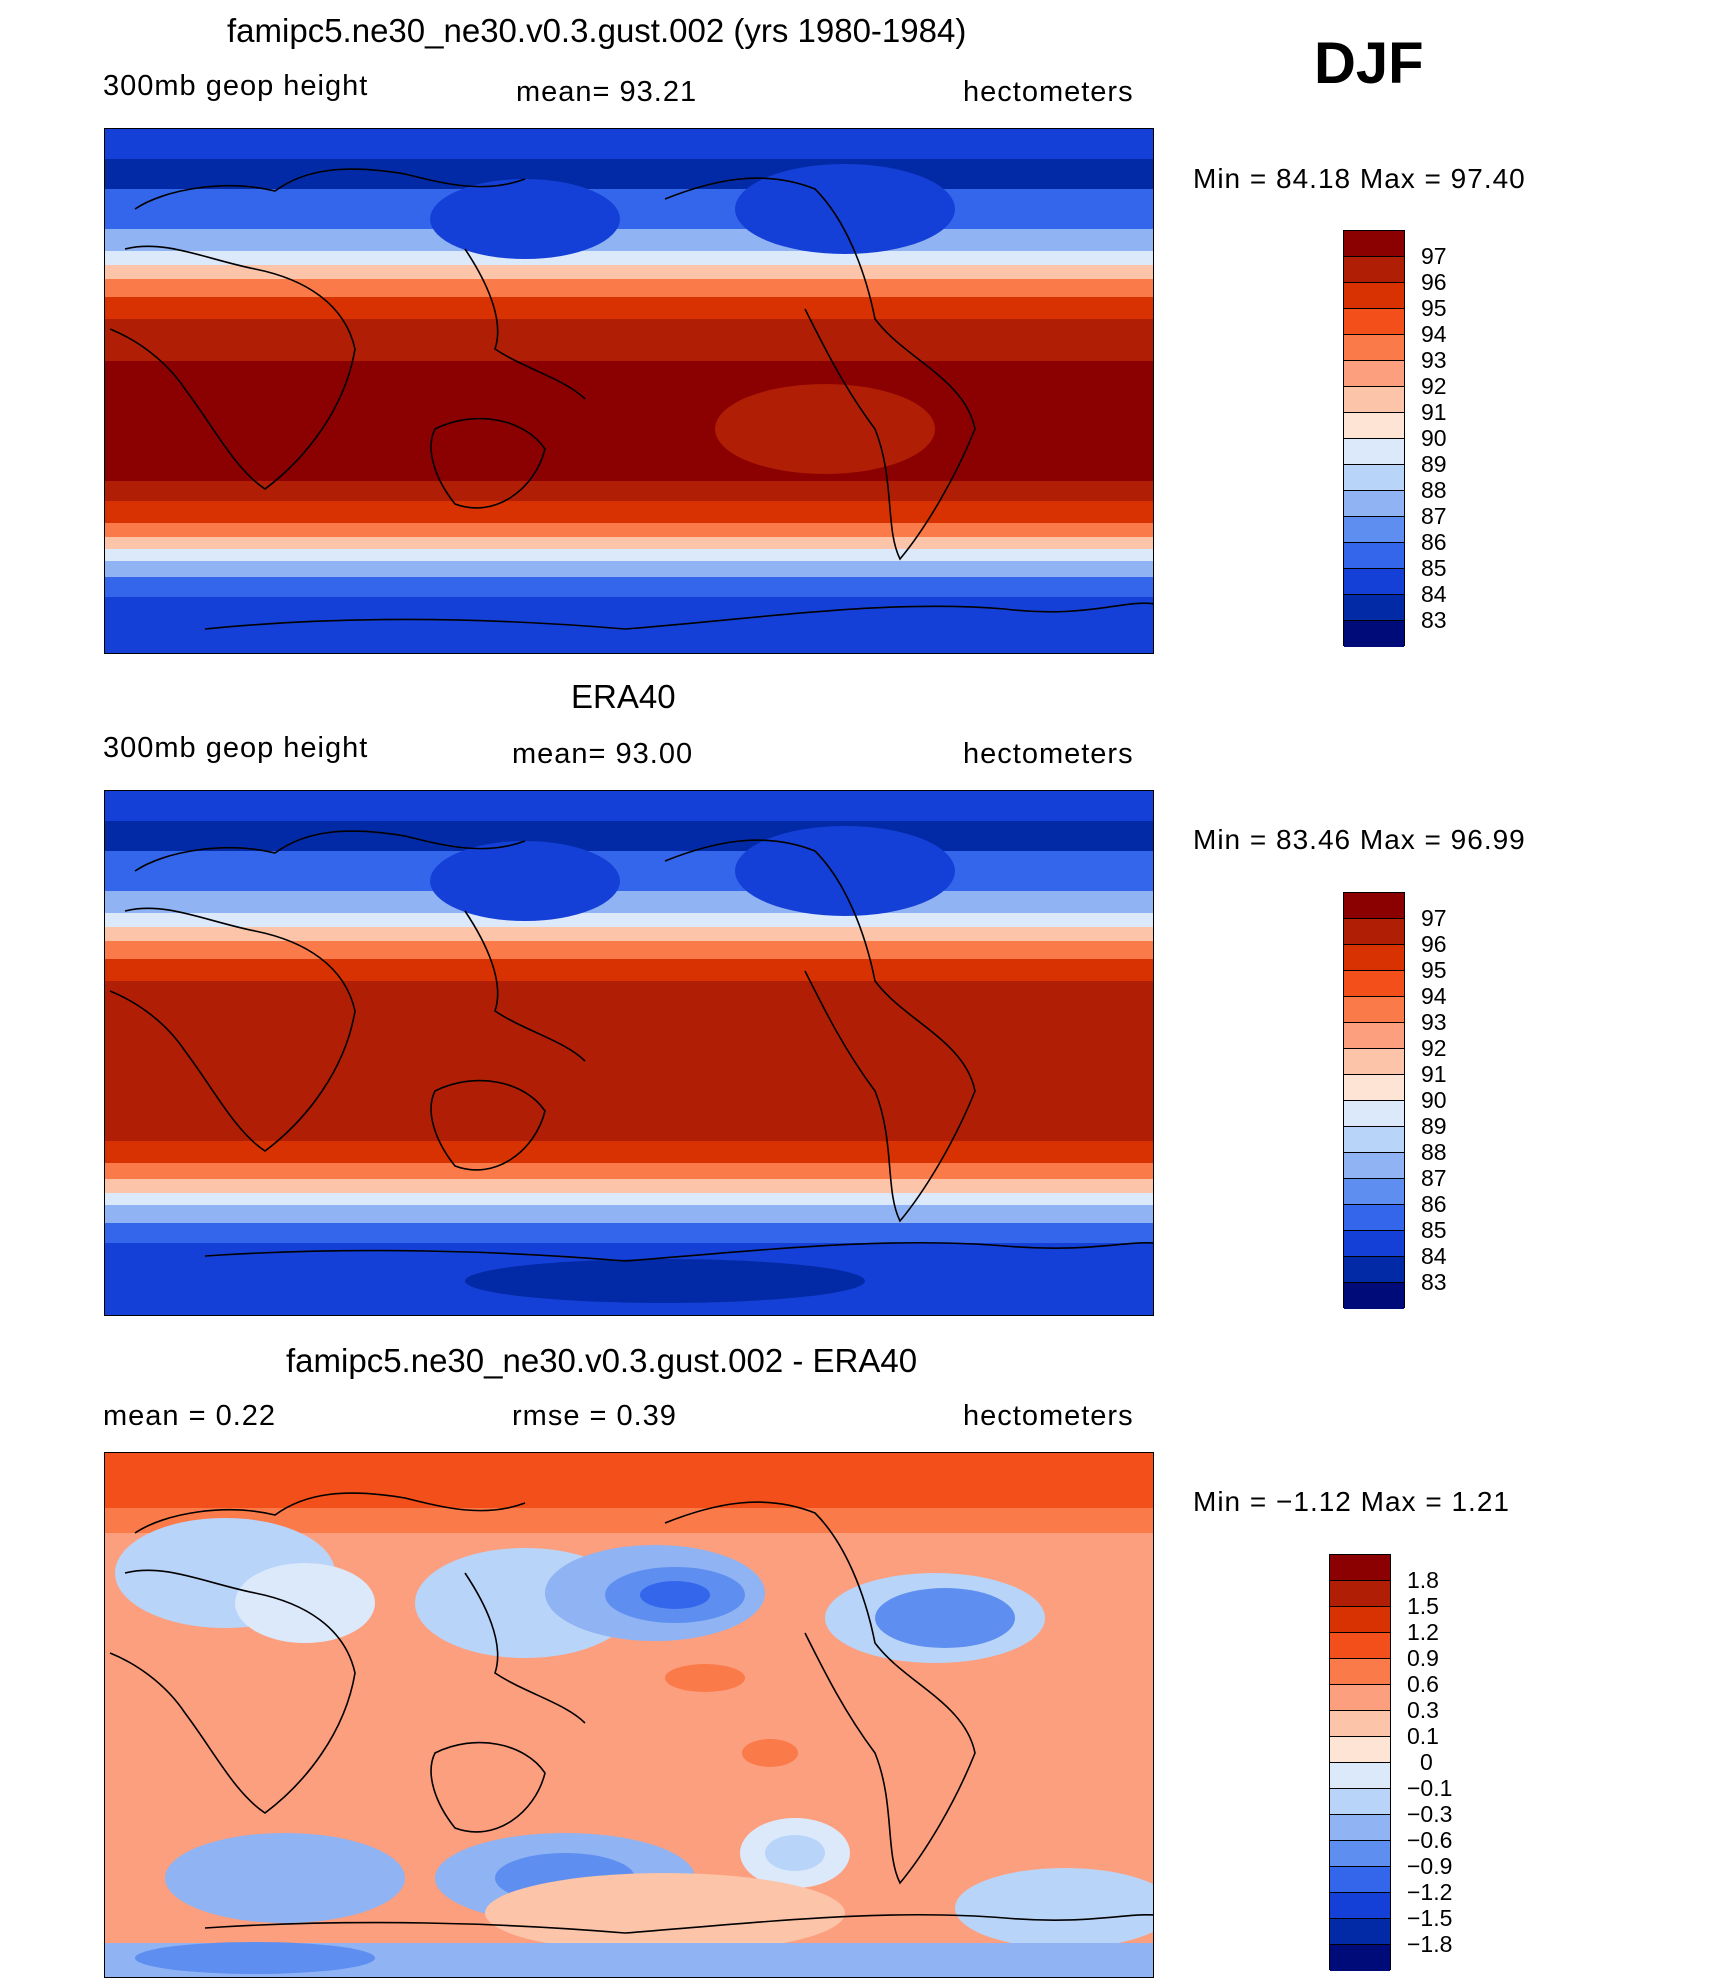 Image resolution: width=1710 pixels, height=1979 pixels. I want to click on panel-2-tick-label: 86, so click(1434, 1204).